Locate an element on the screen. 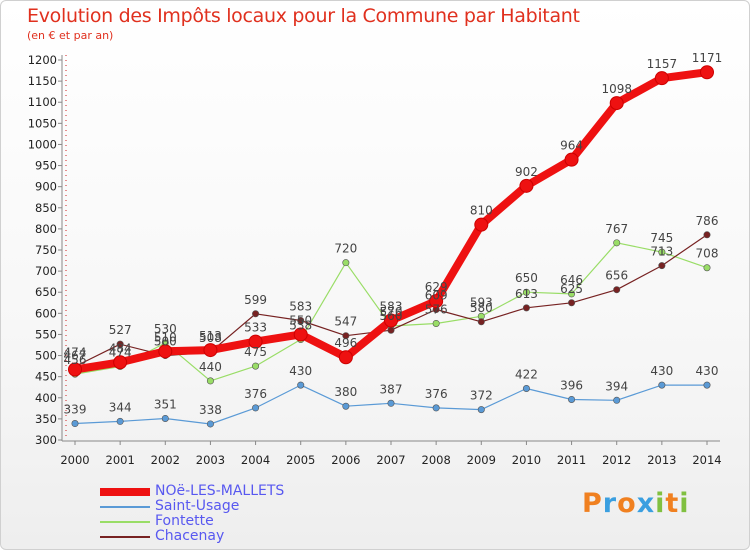 This screenshot has height=550, width=750. data-label: 372 is located at coordinates (481, 396).